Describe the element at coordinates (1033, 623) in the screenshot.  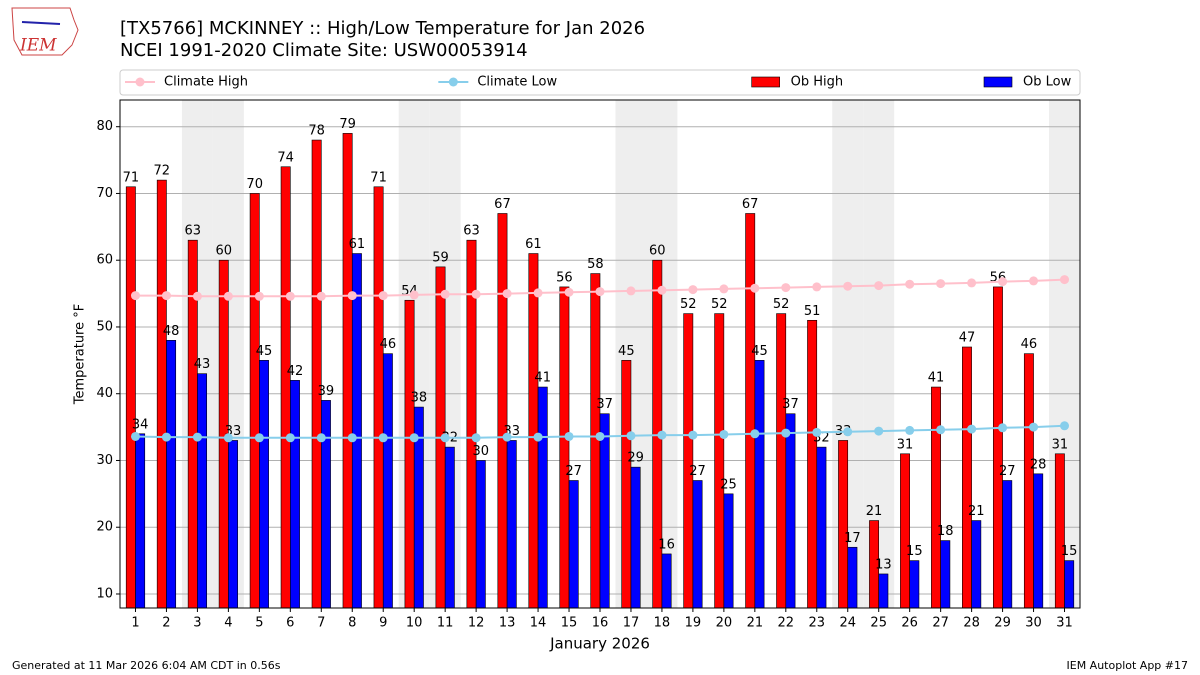
I see `x-tick-label: 30` at that location.